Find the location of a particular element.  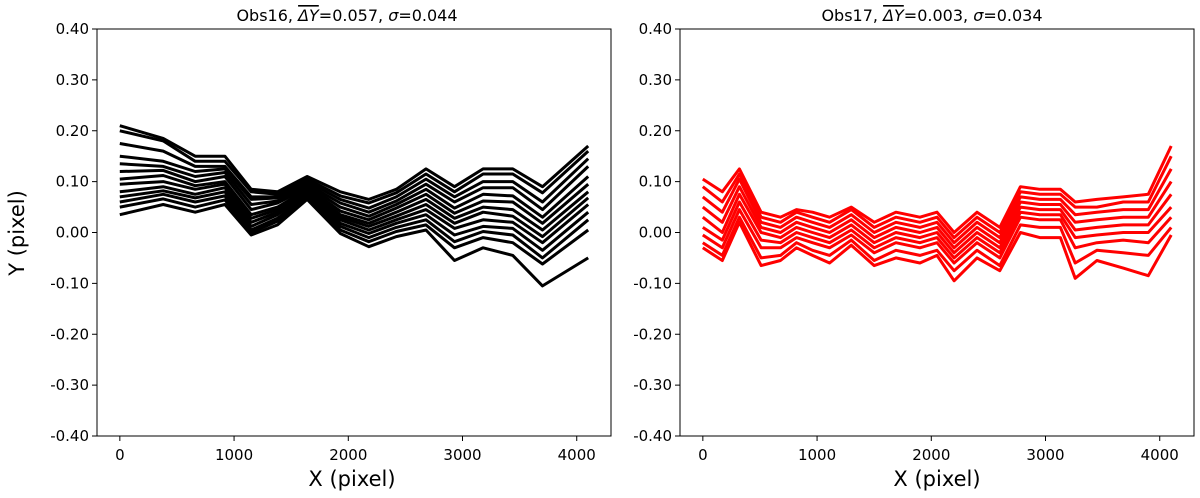

x-axis-label-obs16: X (pixel) is located at coordinates (351, 479).